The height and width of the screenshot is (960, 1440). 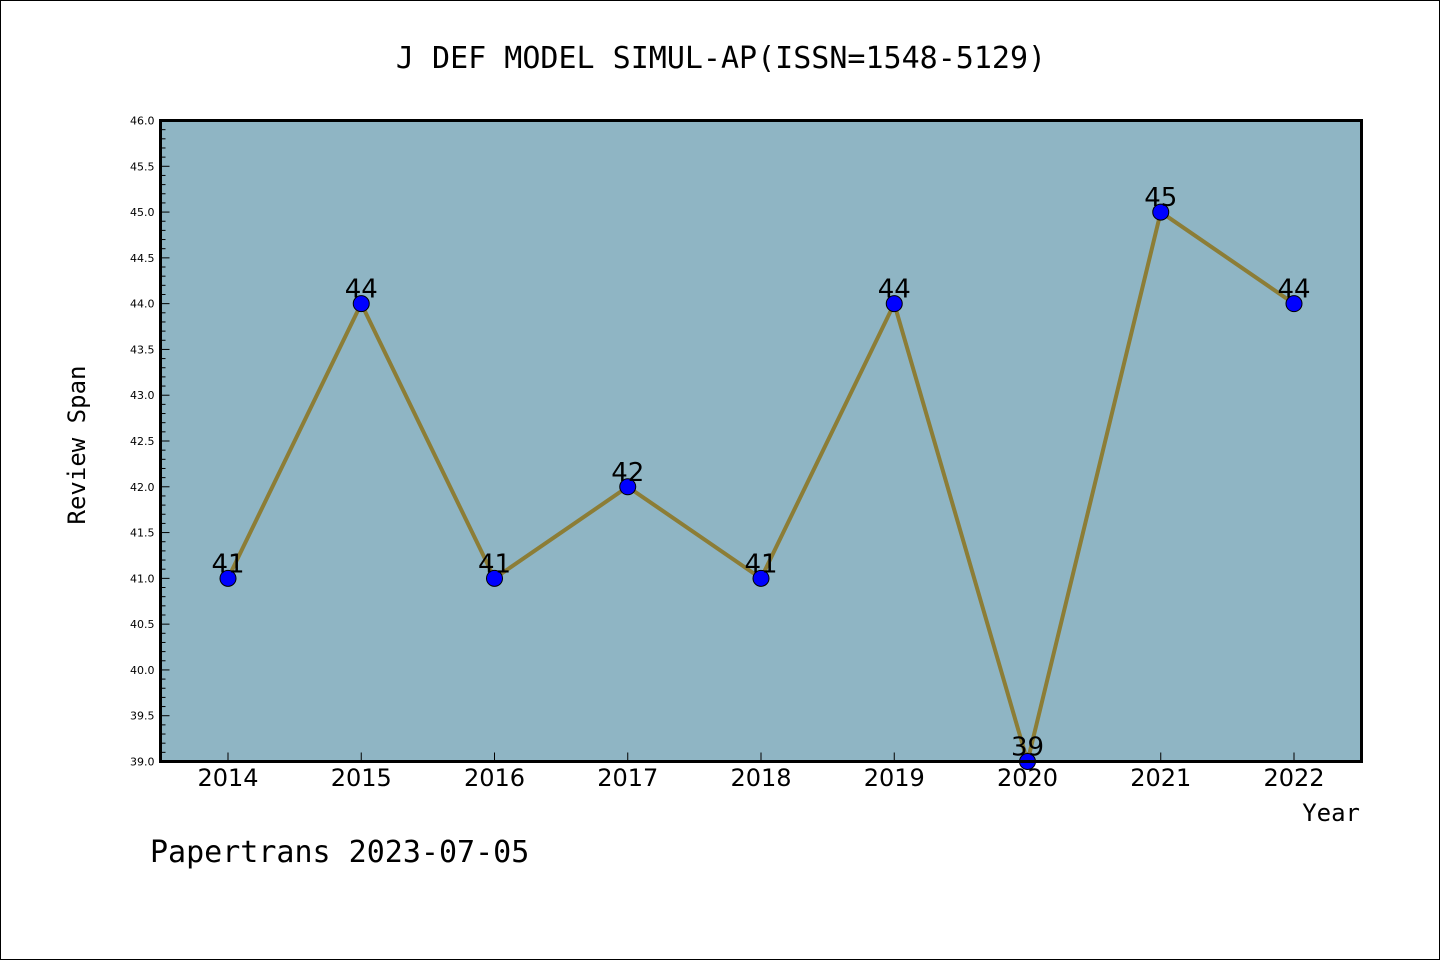 What do you see at coordinates (894, 778) in the screenshot?
I see `x-tick-label: 2019` at bounding box center [894, 778].